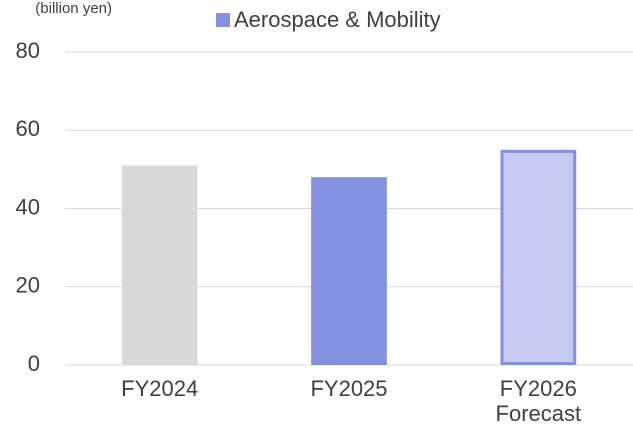  Describe the element at coordinates (28, 285) in the screenshot. I see `y-tick-label: 20` at that location.